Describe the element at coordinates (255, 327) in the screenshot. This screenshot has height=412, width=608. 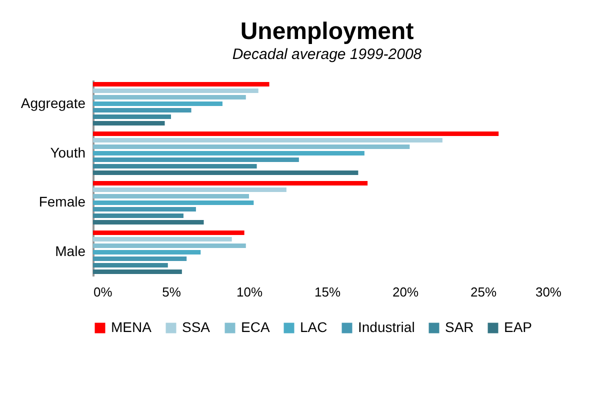
I see `legend-label: ECA` at that location.